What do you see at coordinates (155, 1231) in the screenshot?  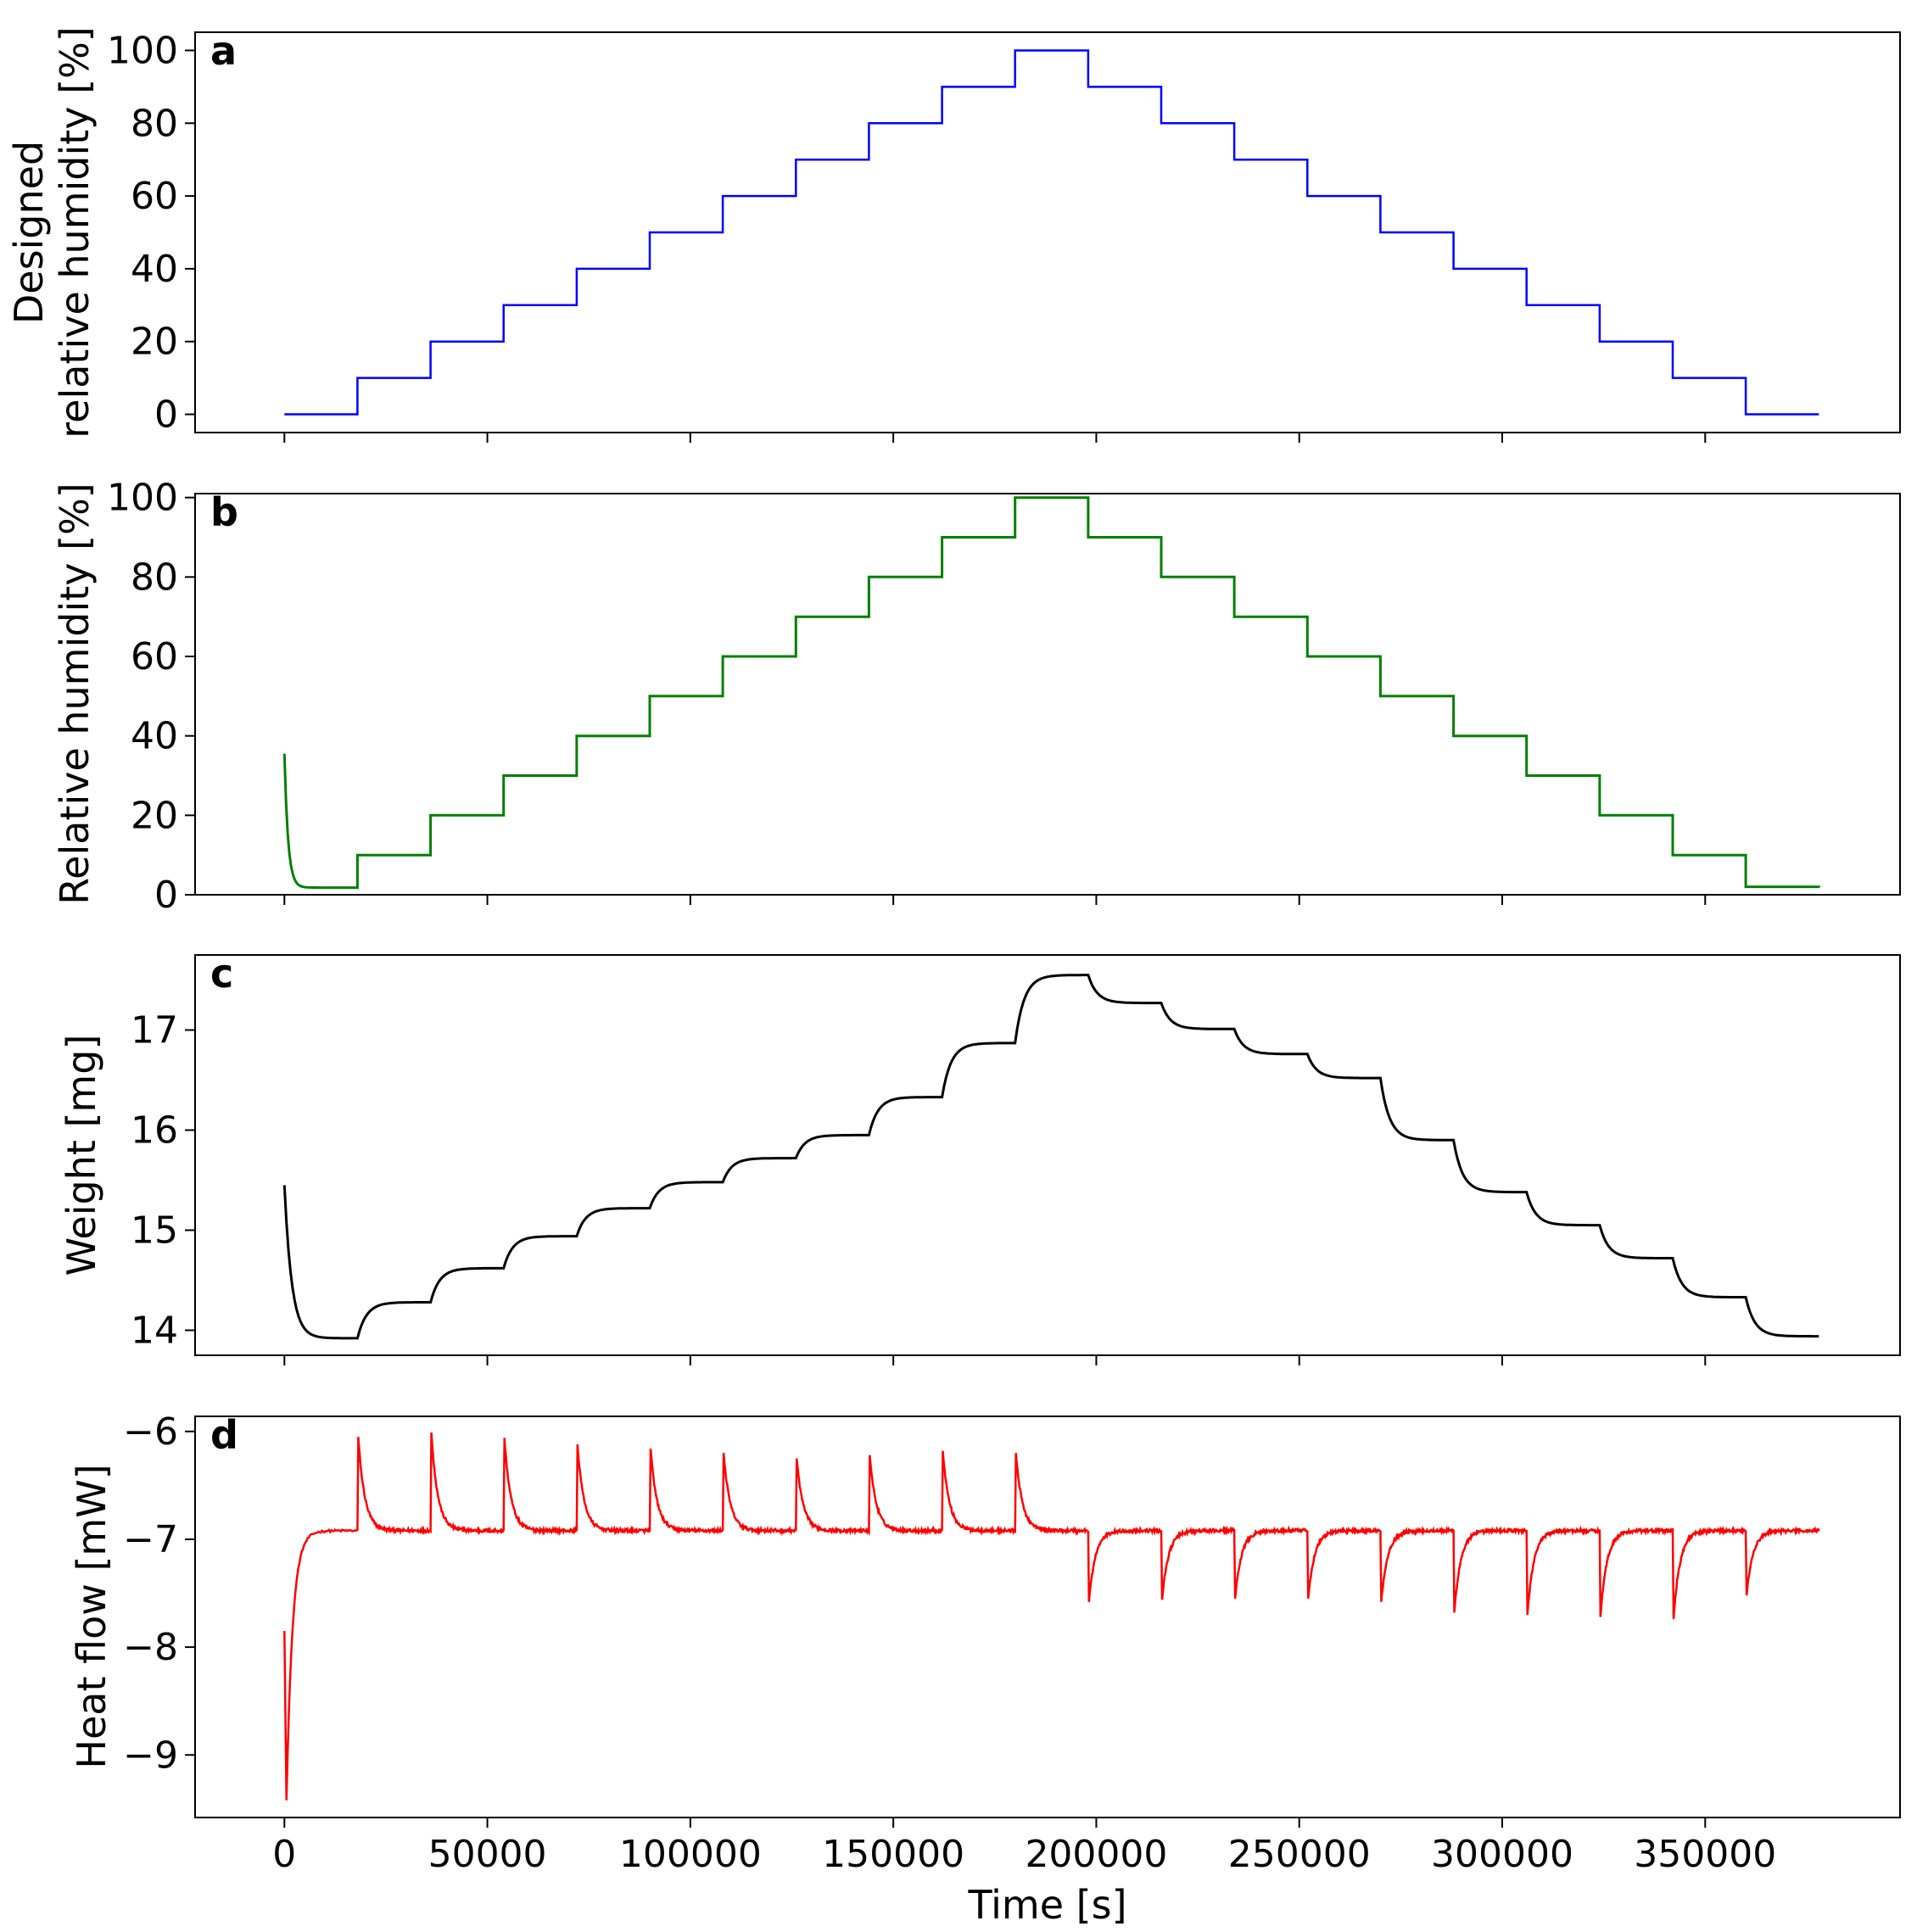 I see `panel-c-y-tick-label: 15` at bounding box center [155, 1231].